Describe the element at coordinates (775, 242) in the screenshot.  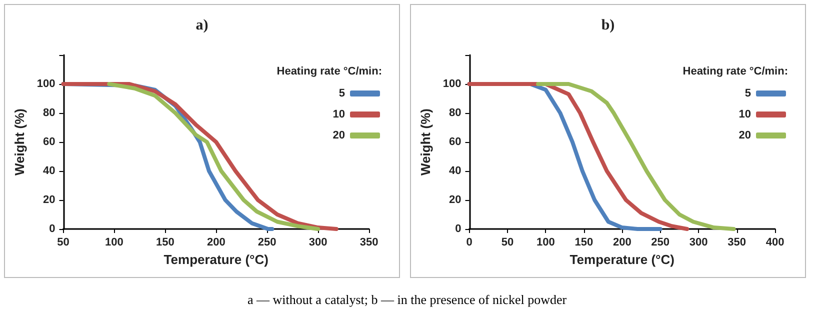
I see `x-tick-label: 400` at that location.